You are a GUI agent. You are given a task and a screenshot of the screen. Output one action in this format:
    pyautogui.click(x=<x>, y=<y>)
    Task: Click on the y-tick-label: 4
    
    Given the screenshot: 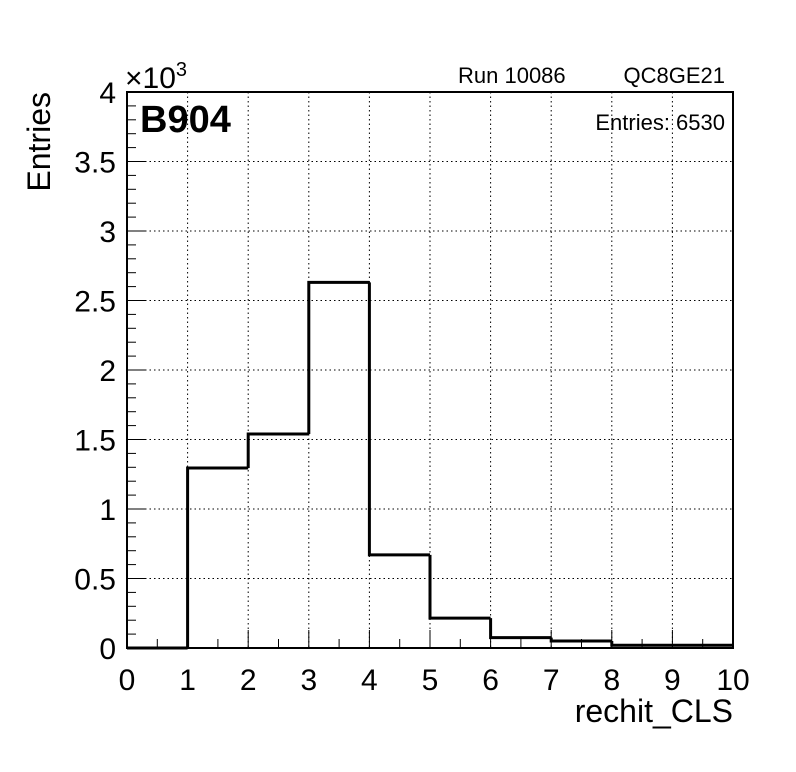 What is the action you would take?
    pyautogui.click(x=107, y=93)
    